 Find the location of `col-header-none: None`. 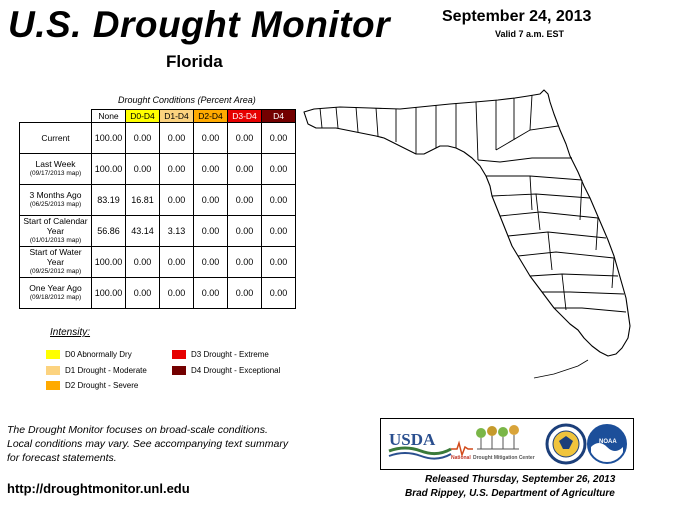

col-header-none: None is located at coordinates (108, 116).